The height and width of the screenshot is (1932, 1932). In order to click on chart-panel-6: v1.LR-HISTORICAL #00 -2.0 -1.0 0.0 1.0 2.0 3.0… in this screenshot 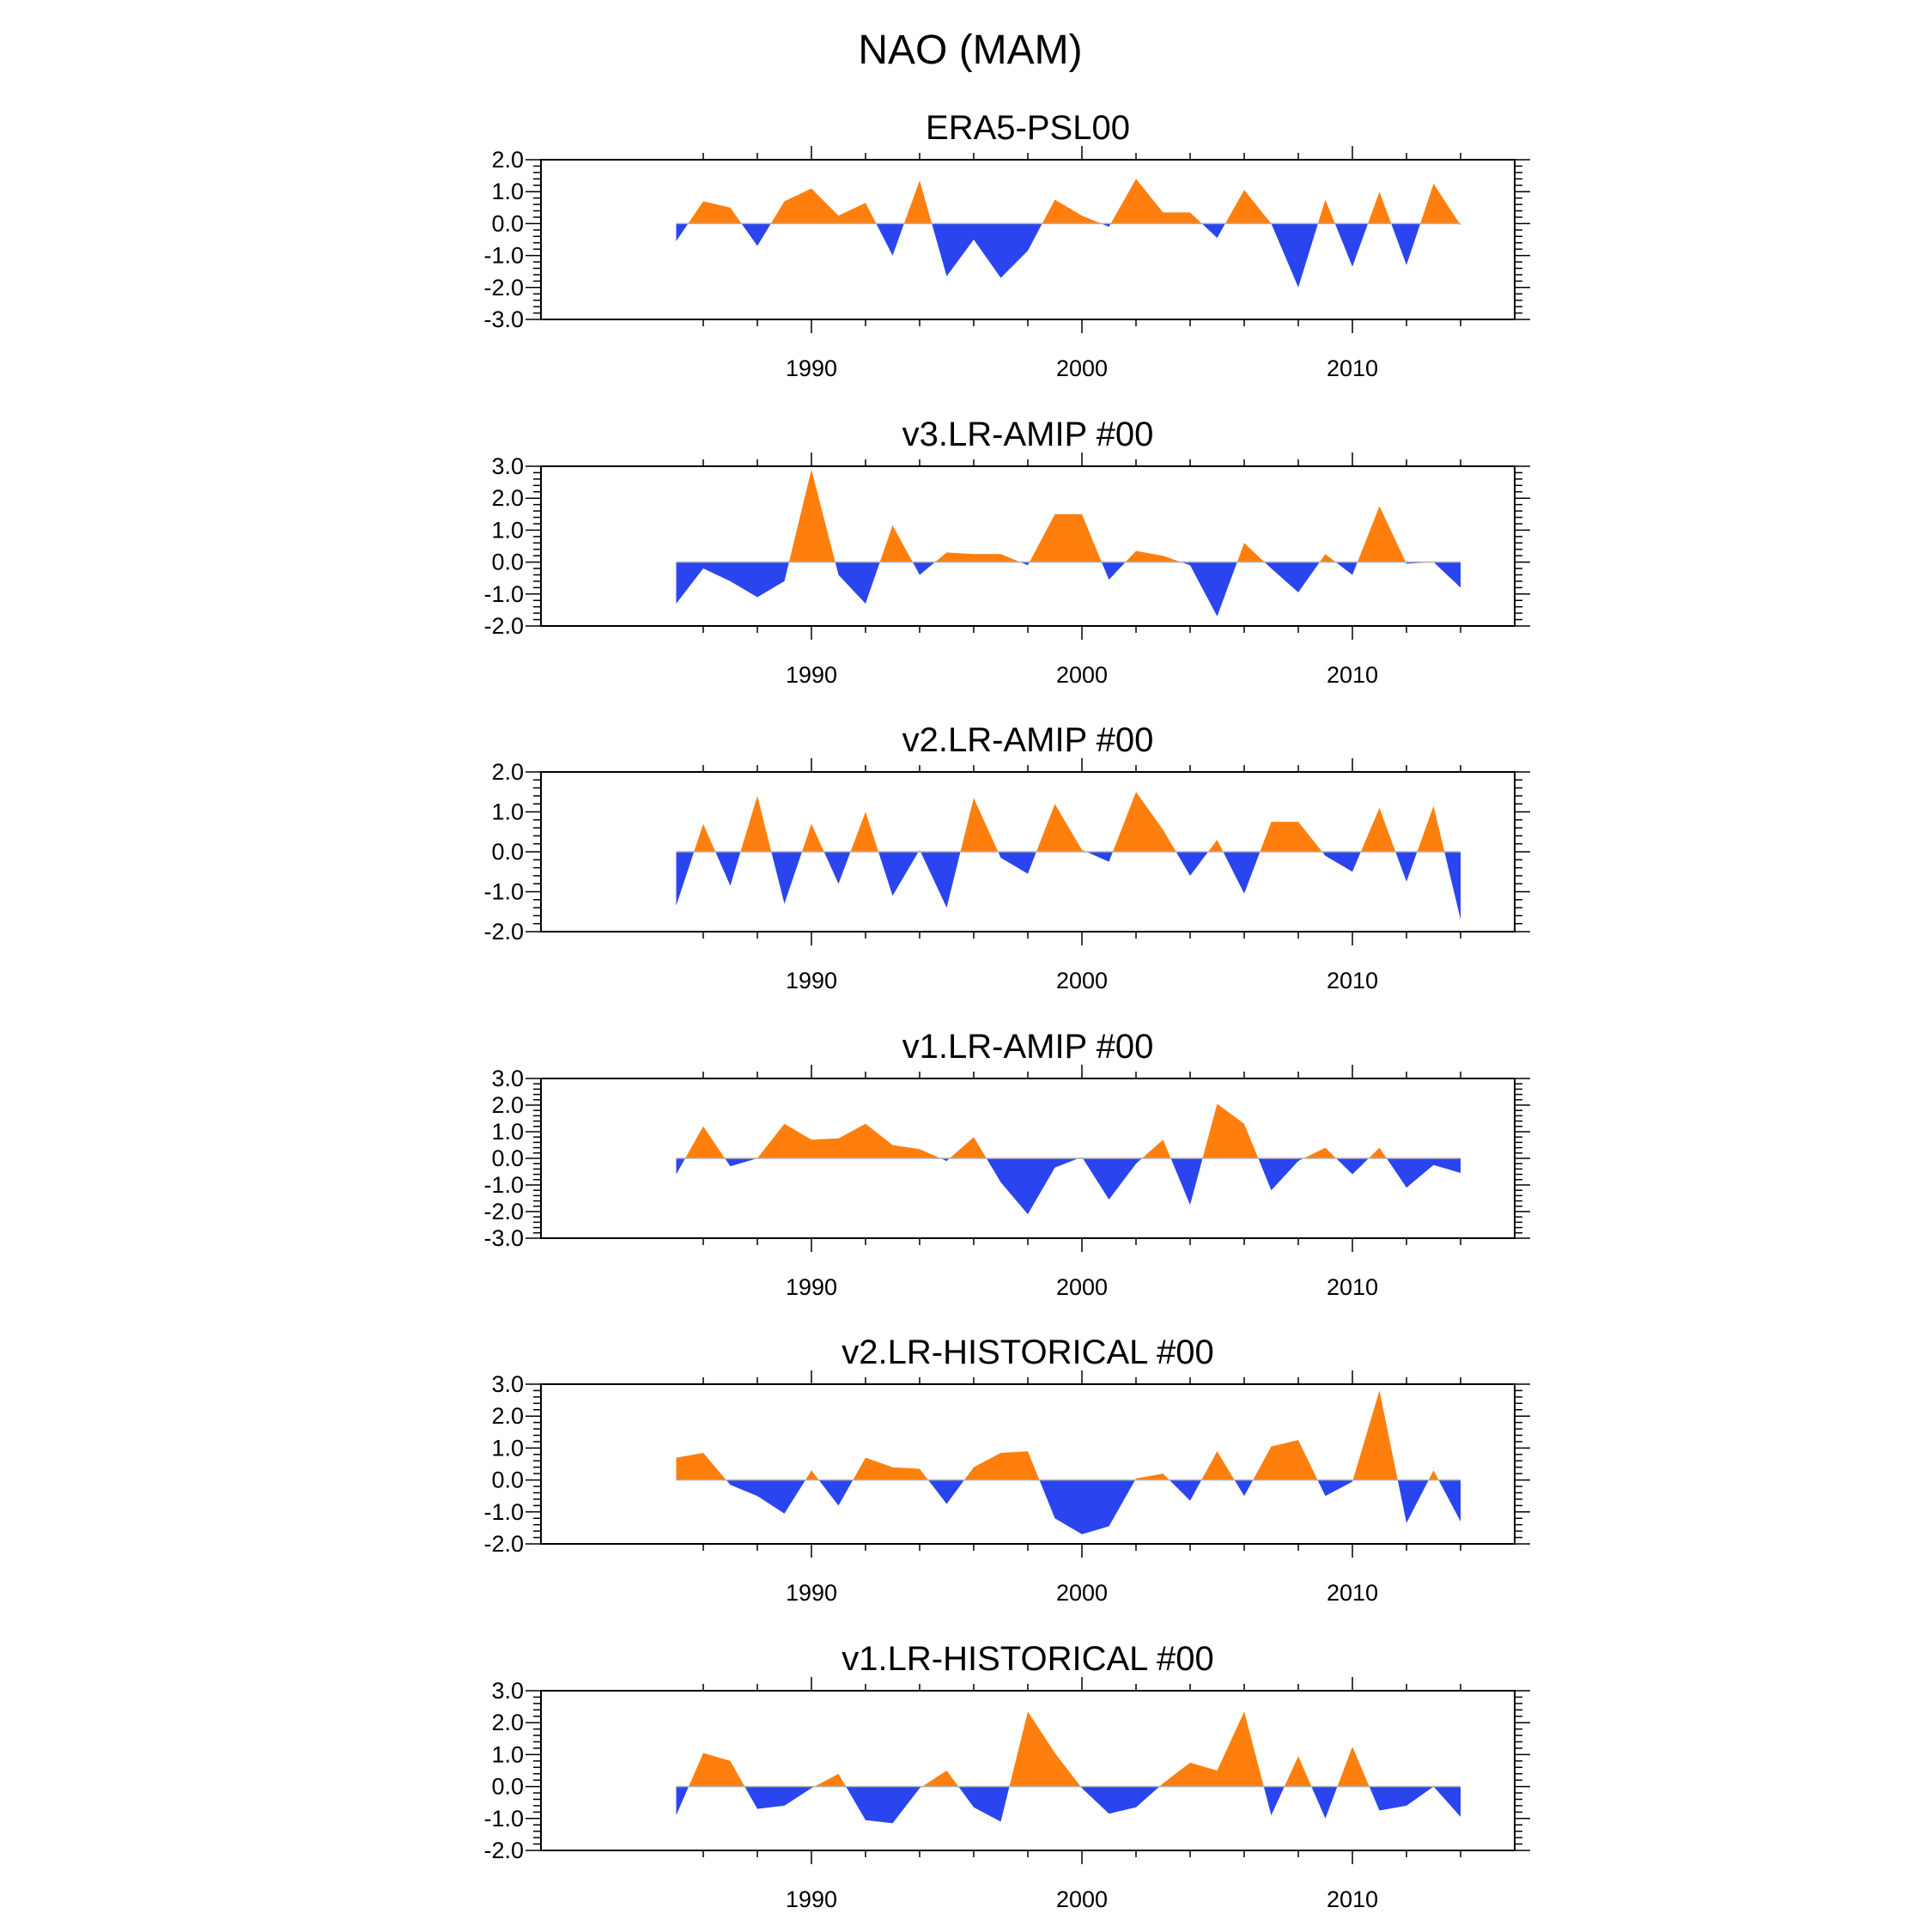, I will do `click(1006, 1776)`.